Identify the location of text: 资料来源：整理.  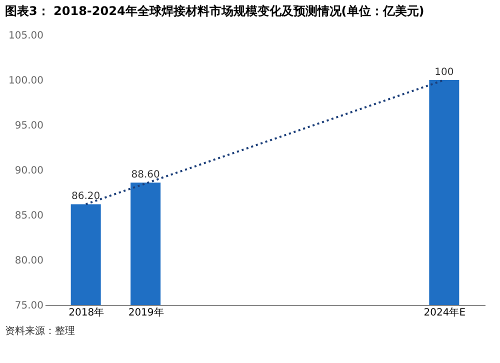
(40, 331).